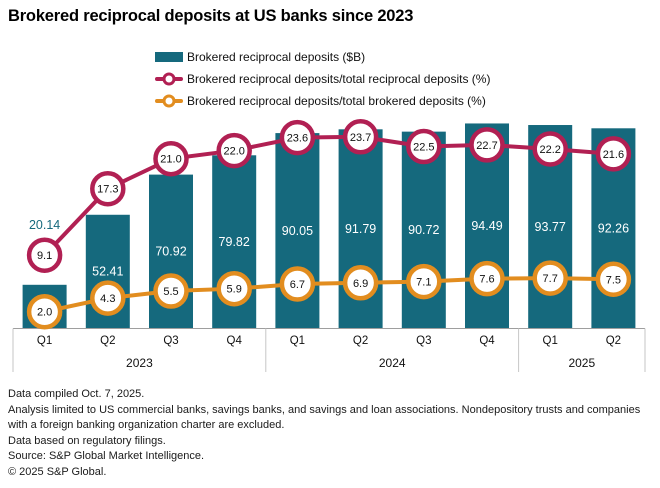 The height and width of the screenshot is (488, 660). I want to click on legend-label: Brokered reciprocal deposits ($B), so click(276, 57).